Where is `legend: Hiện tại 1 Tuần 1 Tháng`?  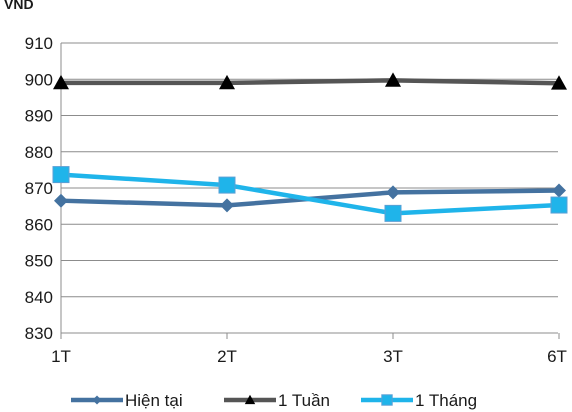
legend: Hiện tại 1 Tuần 1 Tháng is located at coordinates (274, 400).